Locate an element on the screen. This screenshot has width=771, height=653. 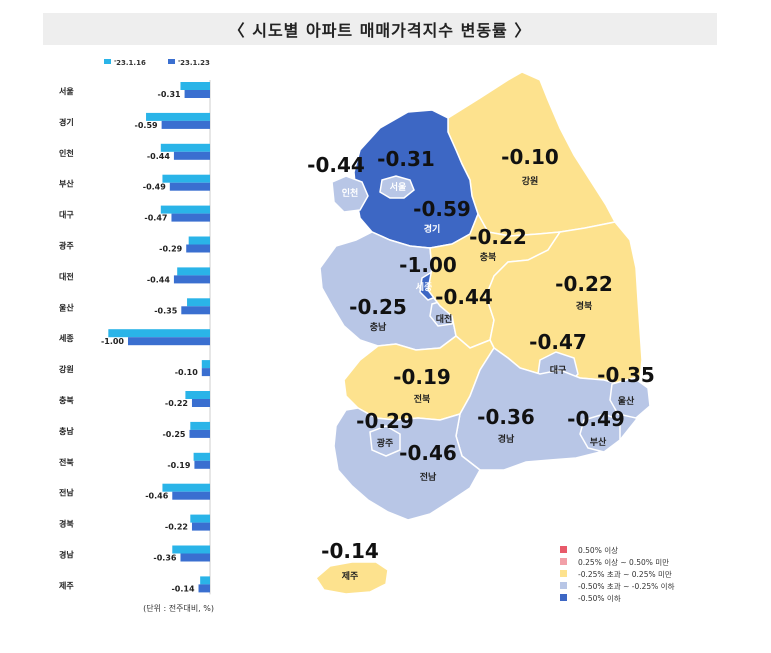
region-busan is located at coordinates (600, 433).